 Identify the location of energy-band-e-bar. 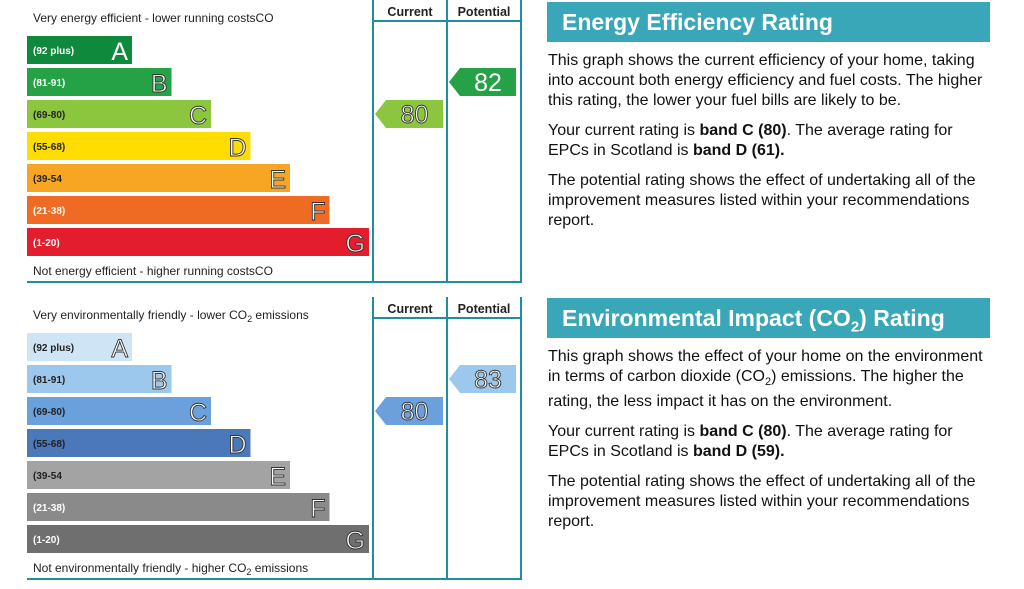
(158, 178).